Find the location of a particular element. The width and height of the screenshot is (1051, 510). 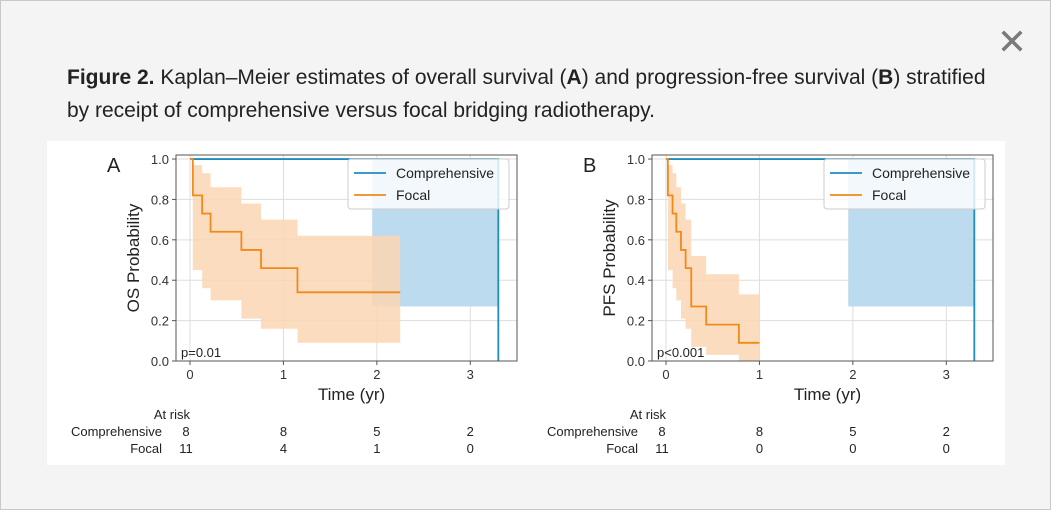

p-value-label: p=0.01 is located at coordinates (201, 352).